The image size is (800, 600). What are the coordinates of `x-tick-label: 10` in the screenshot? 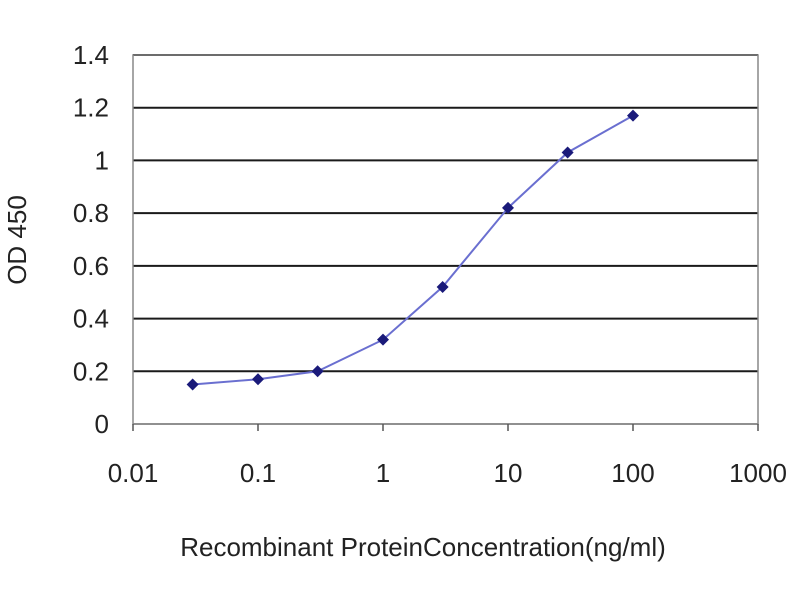 It's located at (508, 473).